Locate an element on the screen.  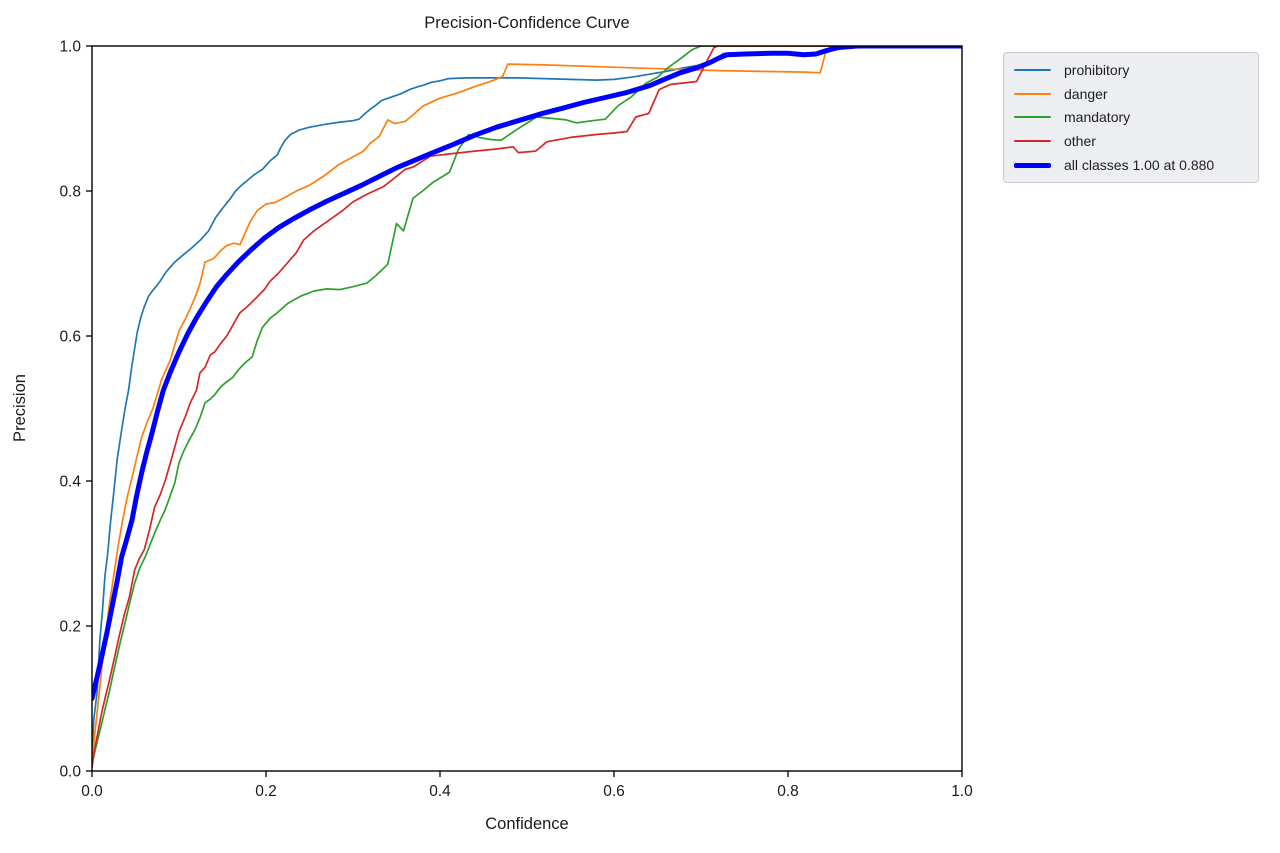
x-tick-label: 0.6 is located at coordinates (614, 791).